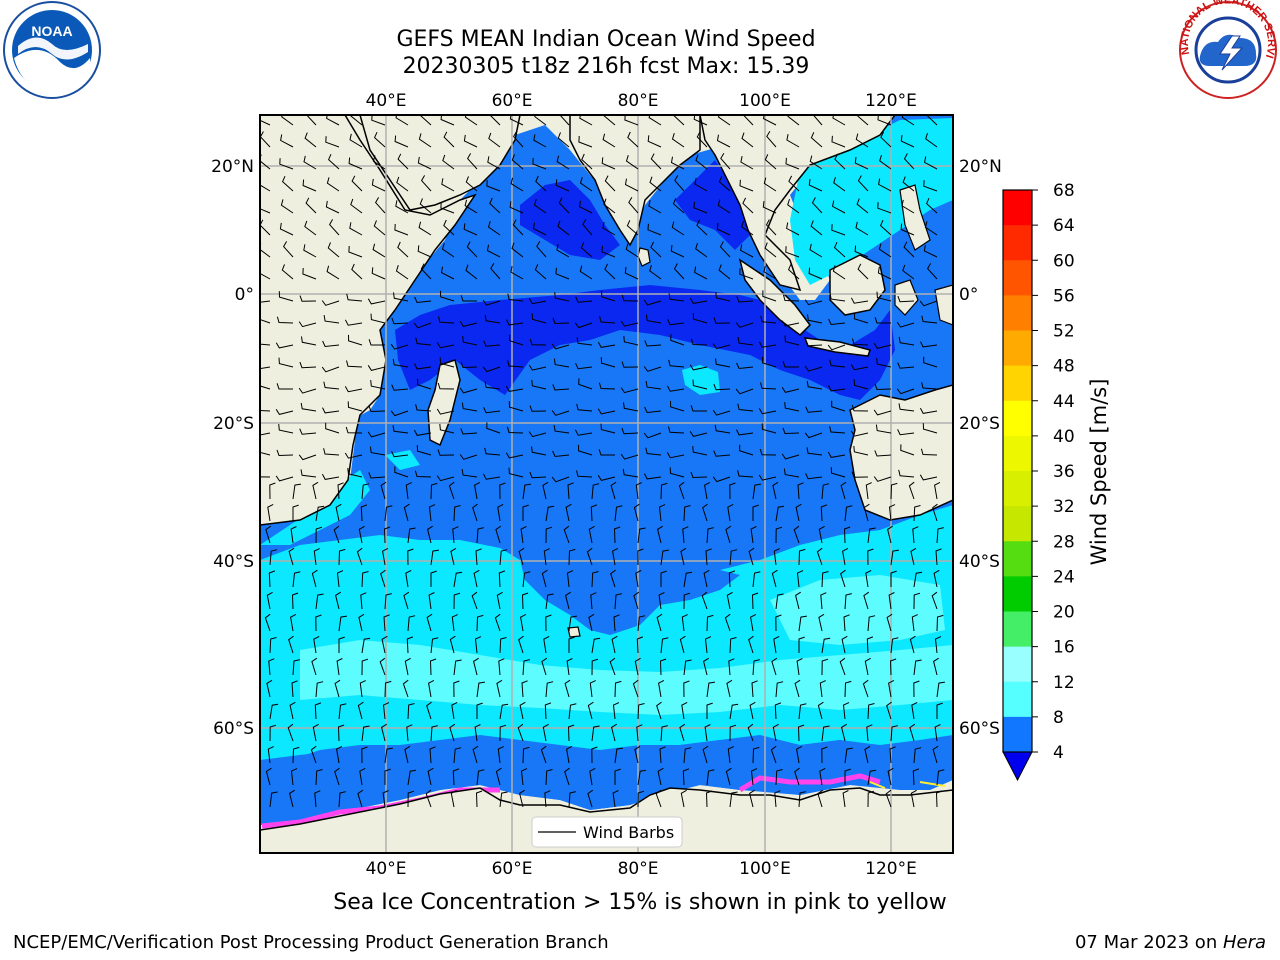  What do you see at coordinates (712, 205) in the screenshot?
I see `ocean-calm-bay` at bounding box center [712, 205].